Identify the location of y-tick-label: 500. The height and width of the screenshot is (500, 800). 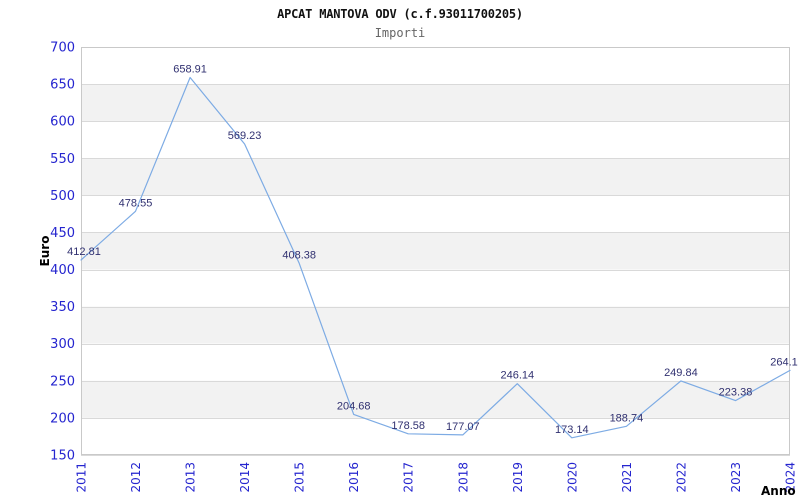
(62, 196).